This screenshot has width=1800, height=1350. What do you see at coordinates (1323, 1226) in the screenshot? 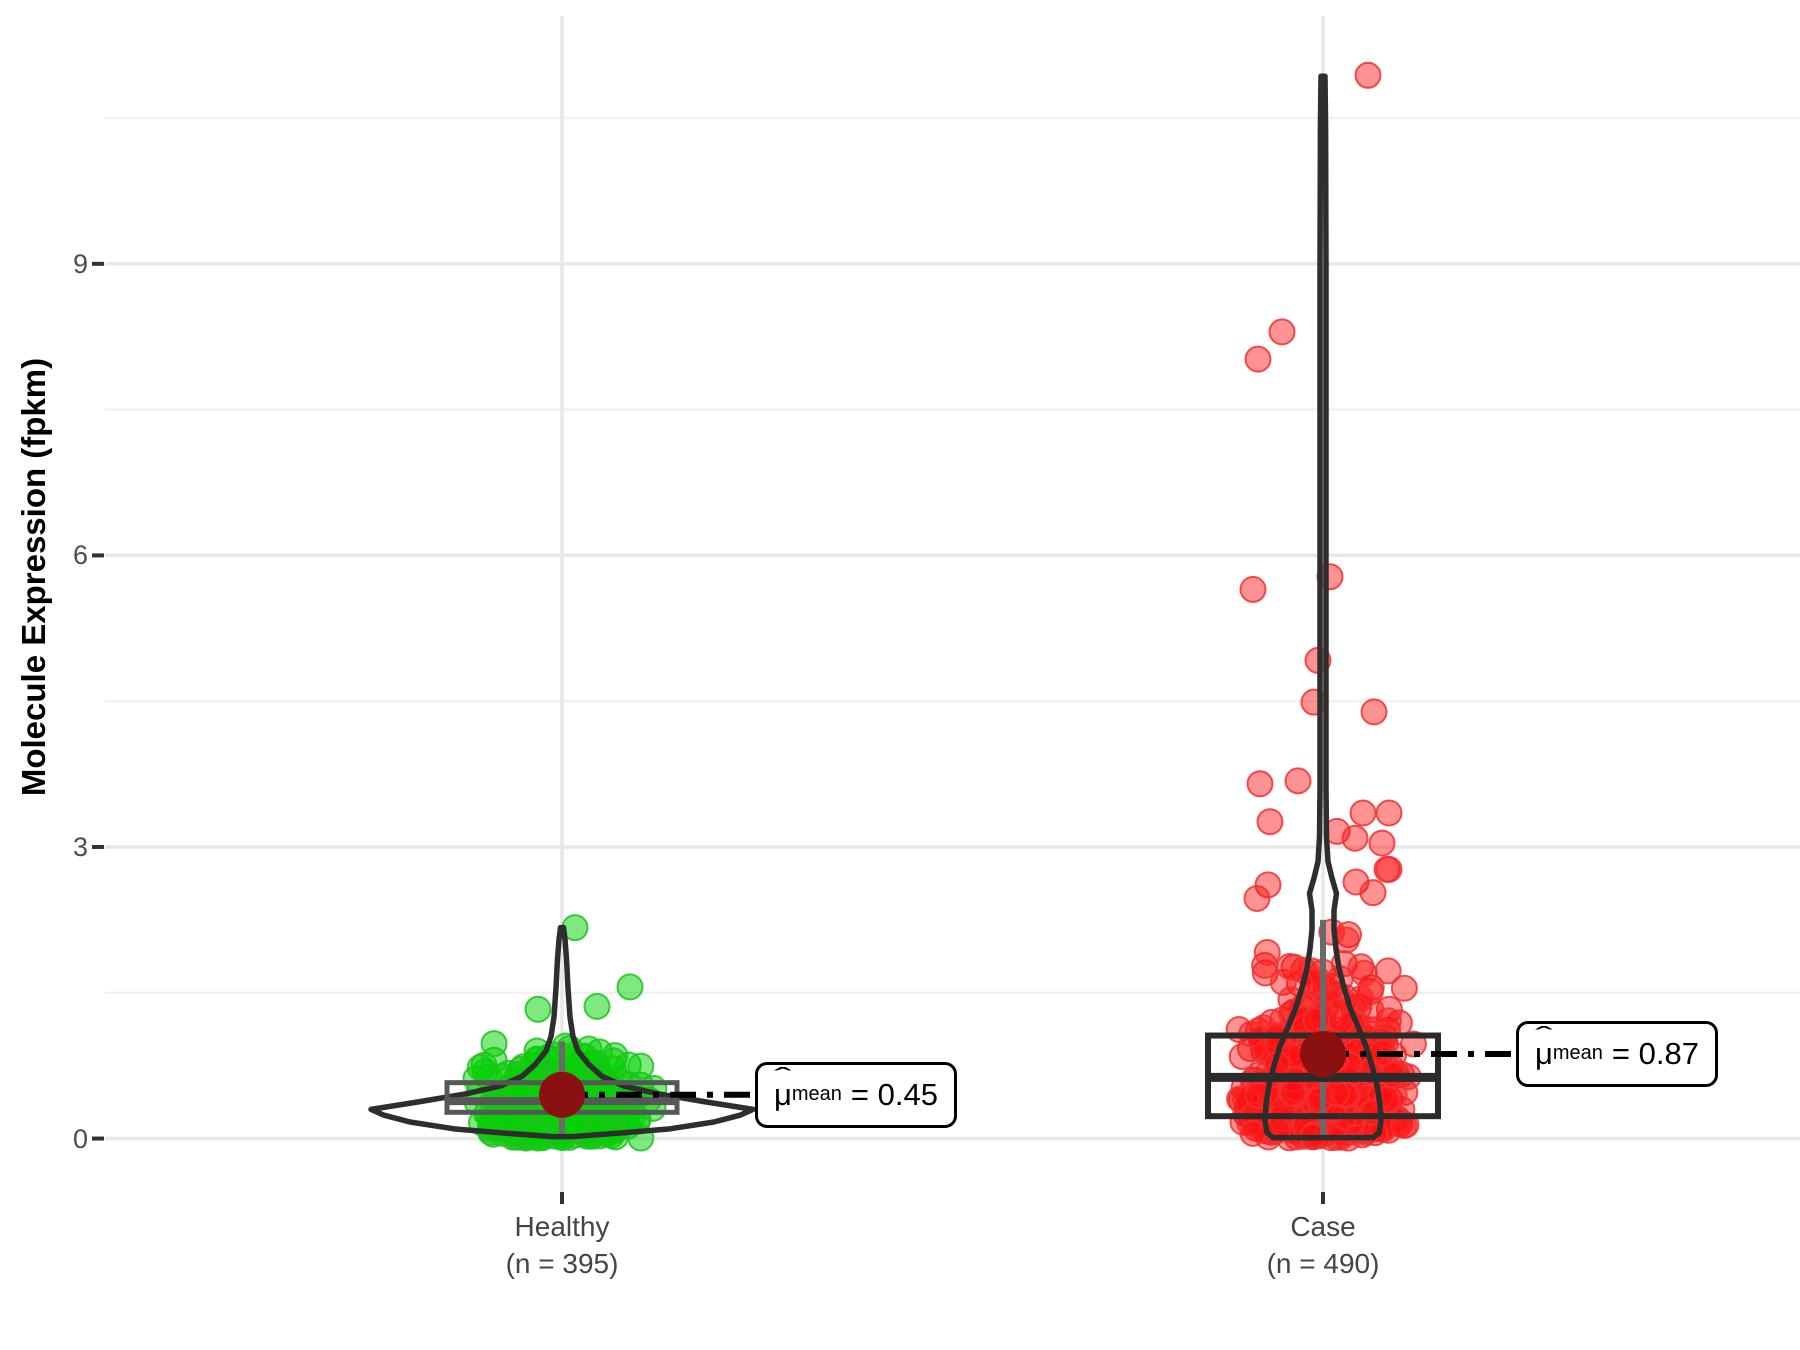
I see `category-name: Case` at bounding box center [1323, 1226].